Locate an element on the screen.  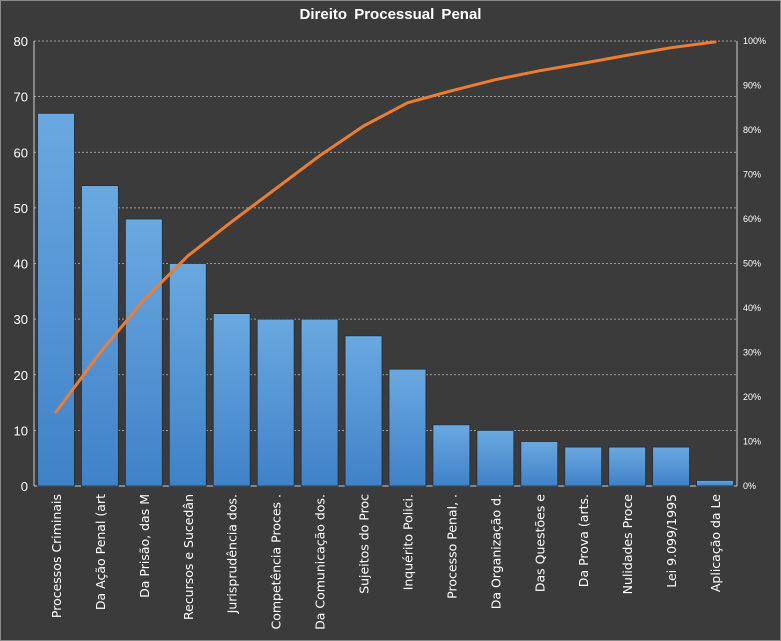
category-label: Jurisprudência dos. is located at coordinates (232, 554).